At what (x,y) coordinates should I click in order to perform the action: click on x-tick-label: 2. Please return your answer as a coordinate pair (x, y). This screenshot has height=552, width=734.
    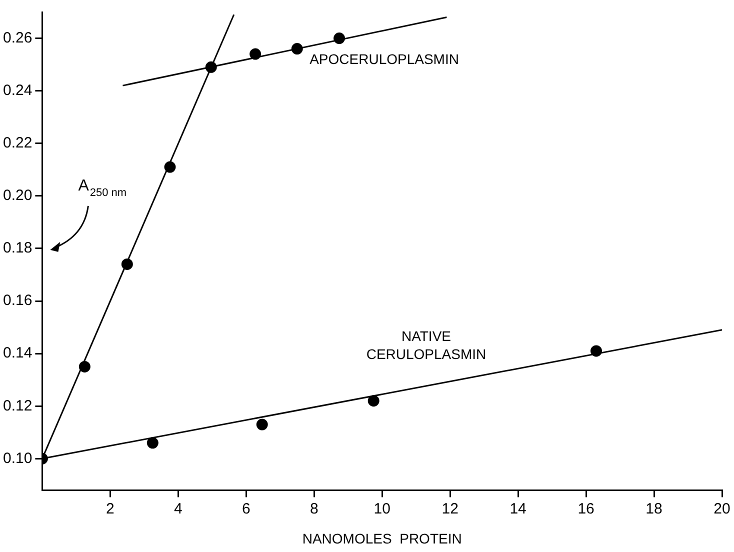
    Looking at the image, I should click on (110, 509).